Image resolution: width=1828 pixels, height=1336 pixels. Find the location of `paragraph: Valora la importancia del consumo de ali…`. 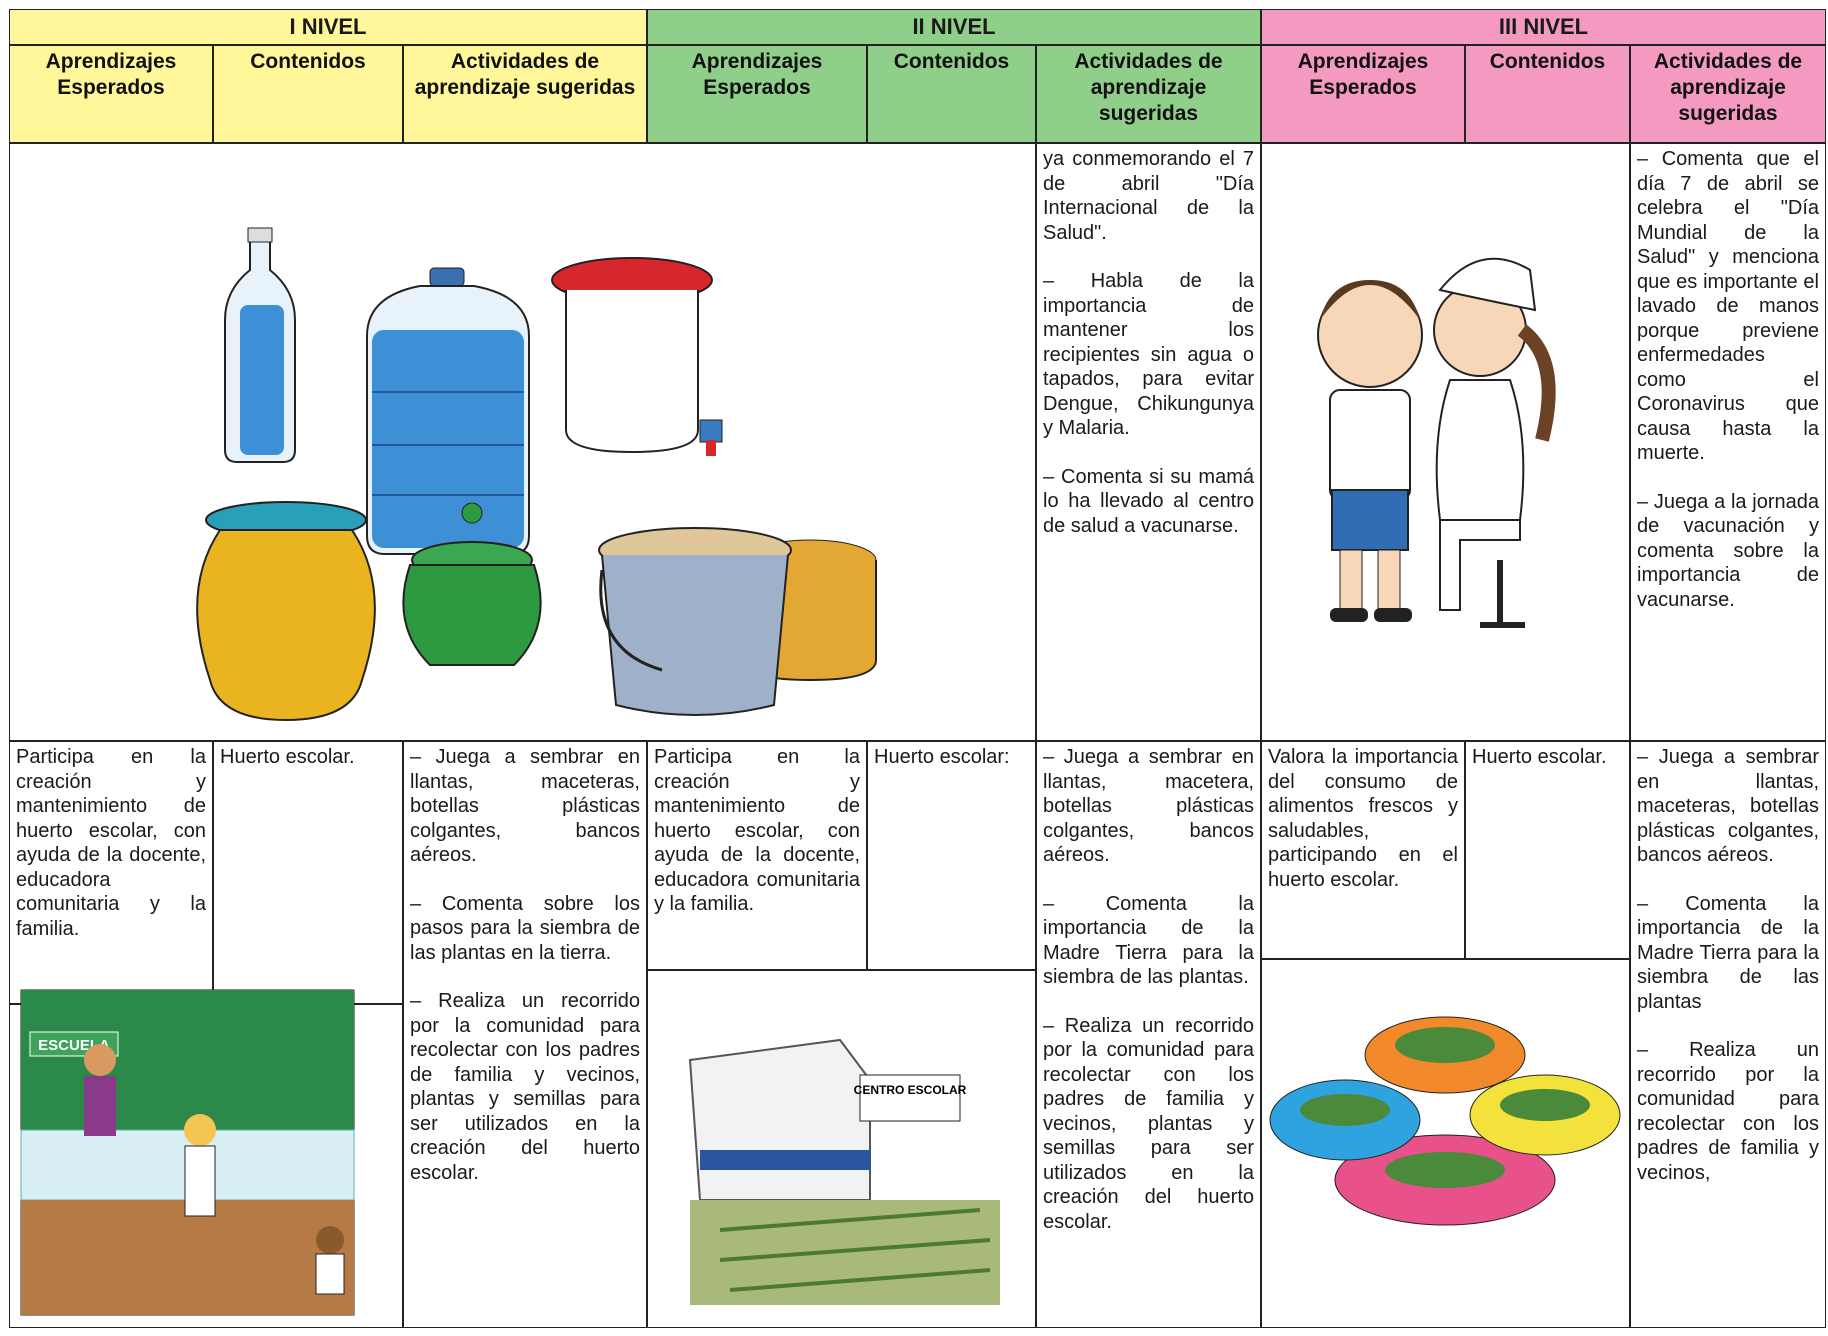

paragraph: Valora la importancia del consumo de ali… is located at coordinates (1363, 818).